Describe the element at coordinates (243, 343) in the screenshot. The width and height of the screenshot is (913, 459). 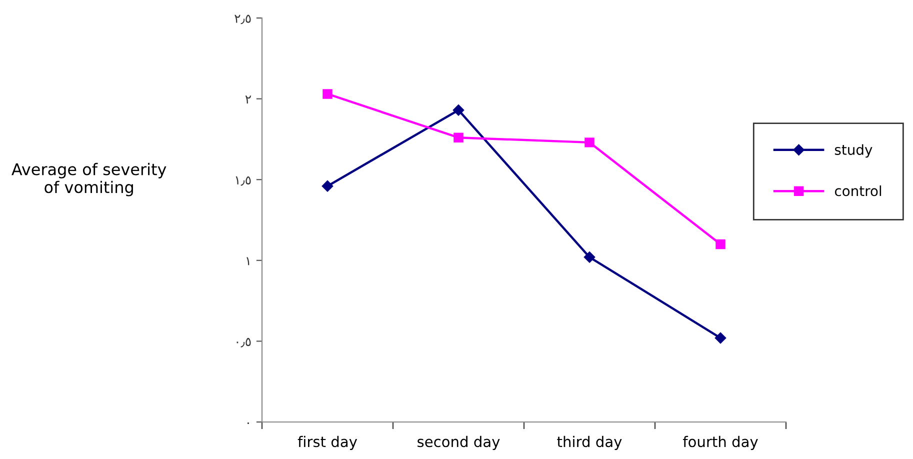
I see `y-tick-label: ٠٫٥` at that location.